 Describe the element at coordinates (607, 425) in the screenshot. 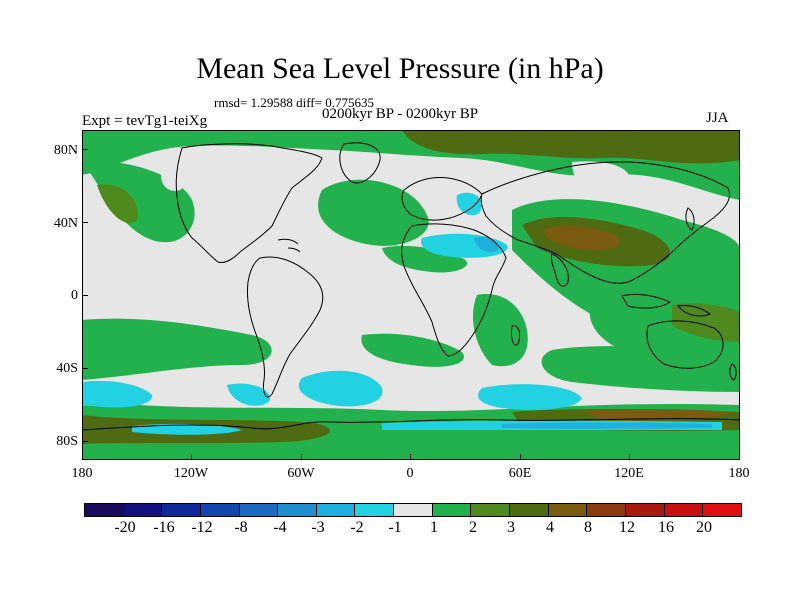

I see `negative-region-antarctic-coast-core` at that location.